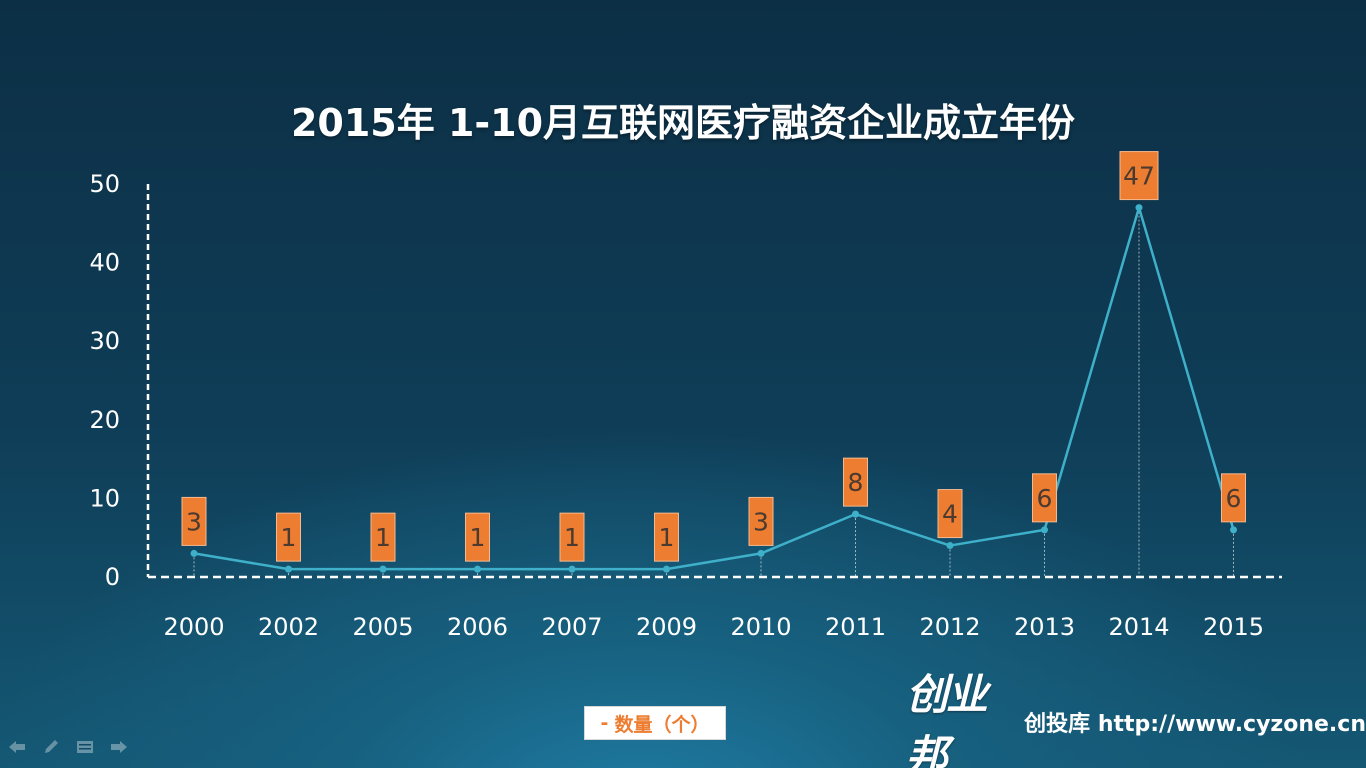 The width and height of the screenshot is (1366, 768). Describe the element at coordinates (1044, 627) in the screenshot. I see `x-tick-label: 2013` at that location.